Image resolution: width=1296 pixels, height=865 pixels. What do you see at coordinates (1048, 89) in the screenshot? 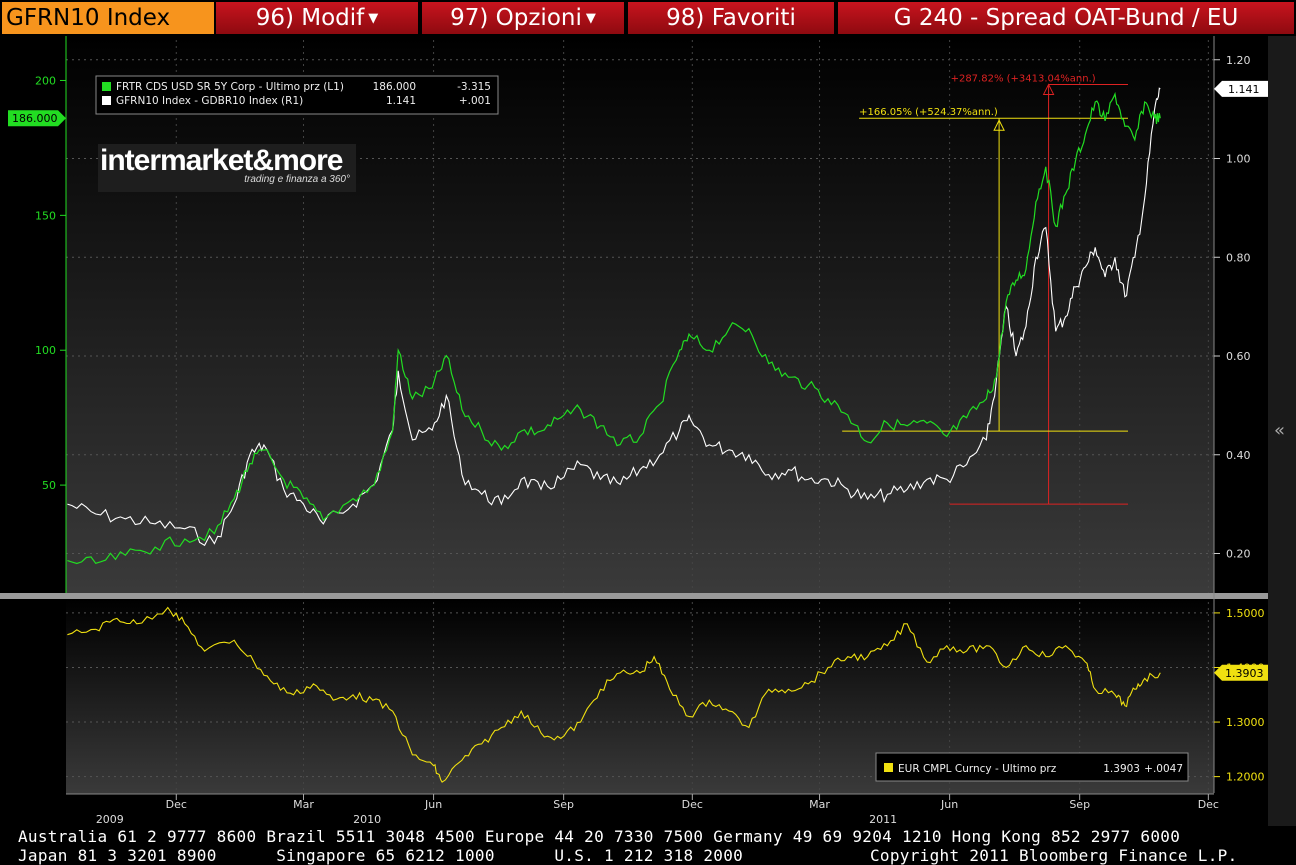
I see `annotation-red-arrow` at bounding box center [1048, 89].